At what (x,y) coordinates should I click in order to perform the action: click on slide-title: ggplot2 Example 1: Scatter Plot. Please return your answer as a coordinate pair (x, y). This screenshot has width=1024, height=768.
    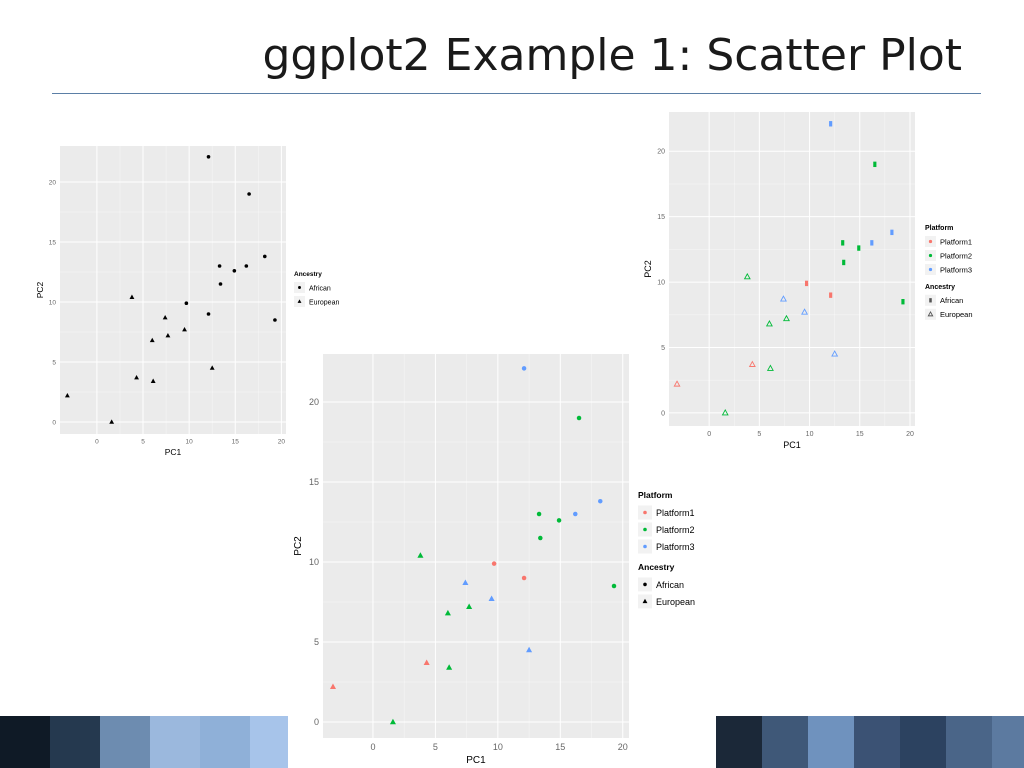
    Looking at the image, I should click on (612, 55).